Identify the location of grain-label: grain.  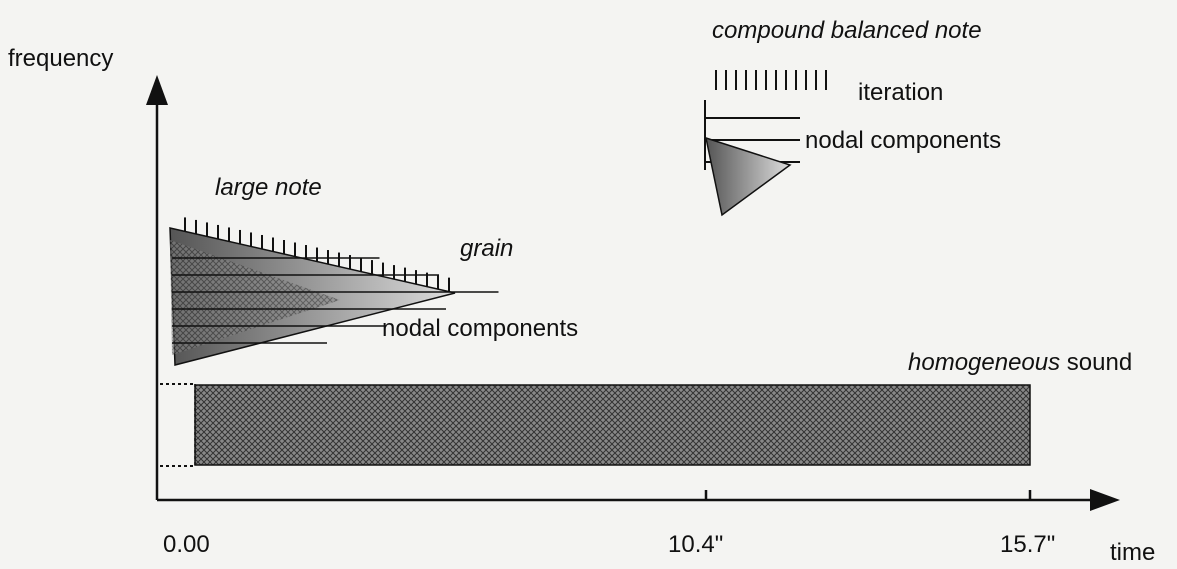
(486, 248).